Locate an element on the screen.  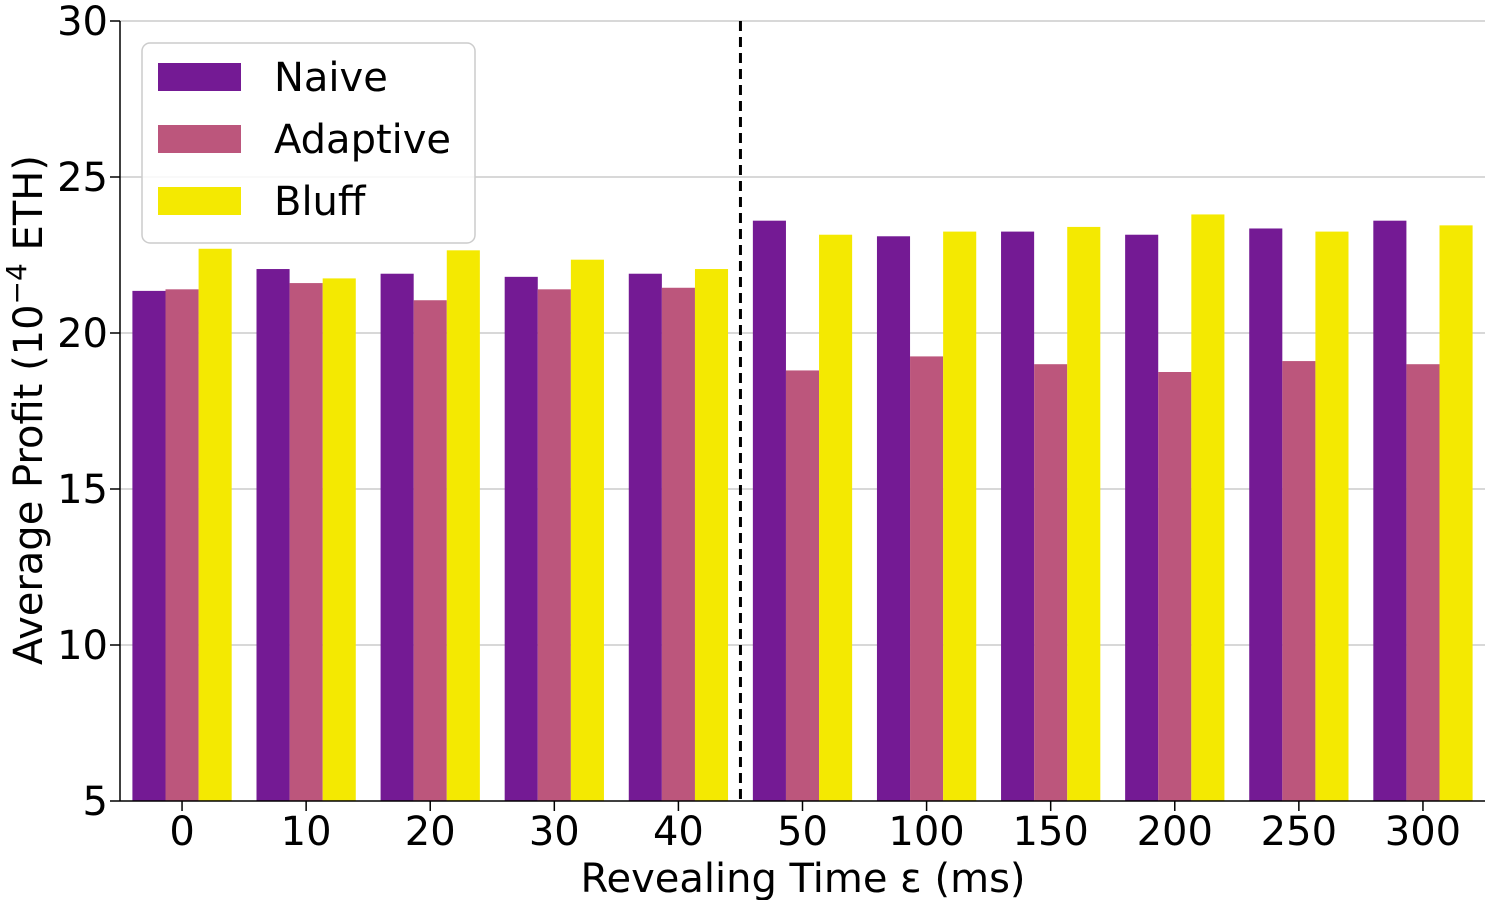
x-tick-label: 150 is located at coordinates (1051, 832).